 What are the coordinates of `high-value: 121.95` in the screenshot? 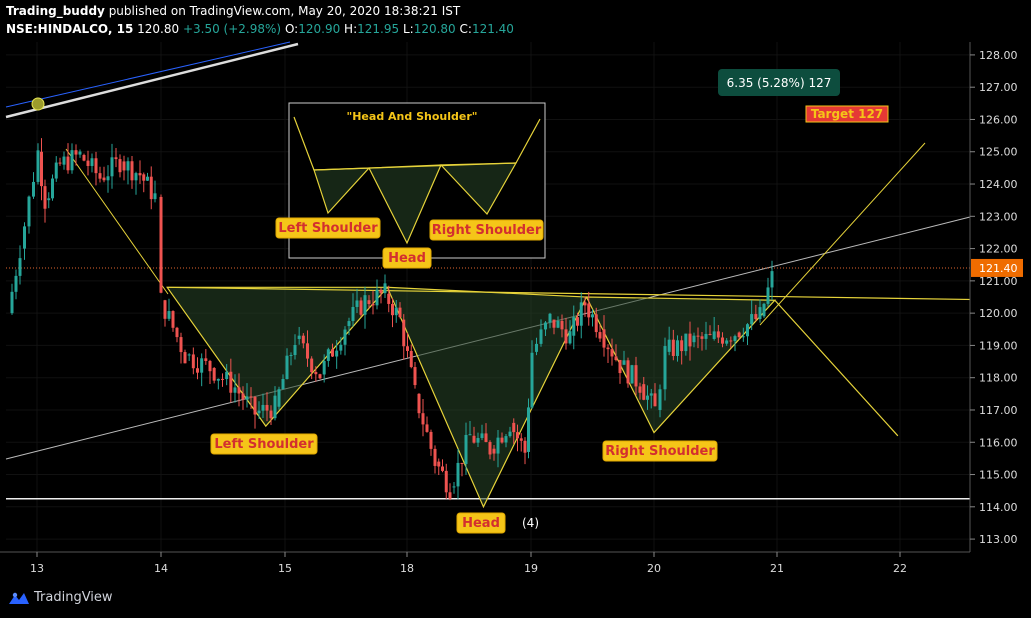 It's located at (378, 29).